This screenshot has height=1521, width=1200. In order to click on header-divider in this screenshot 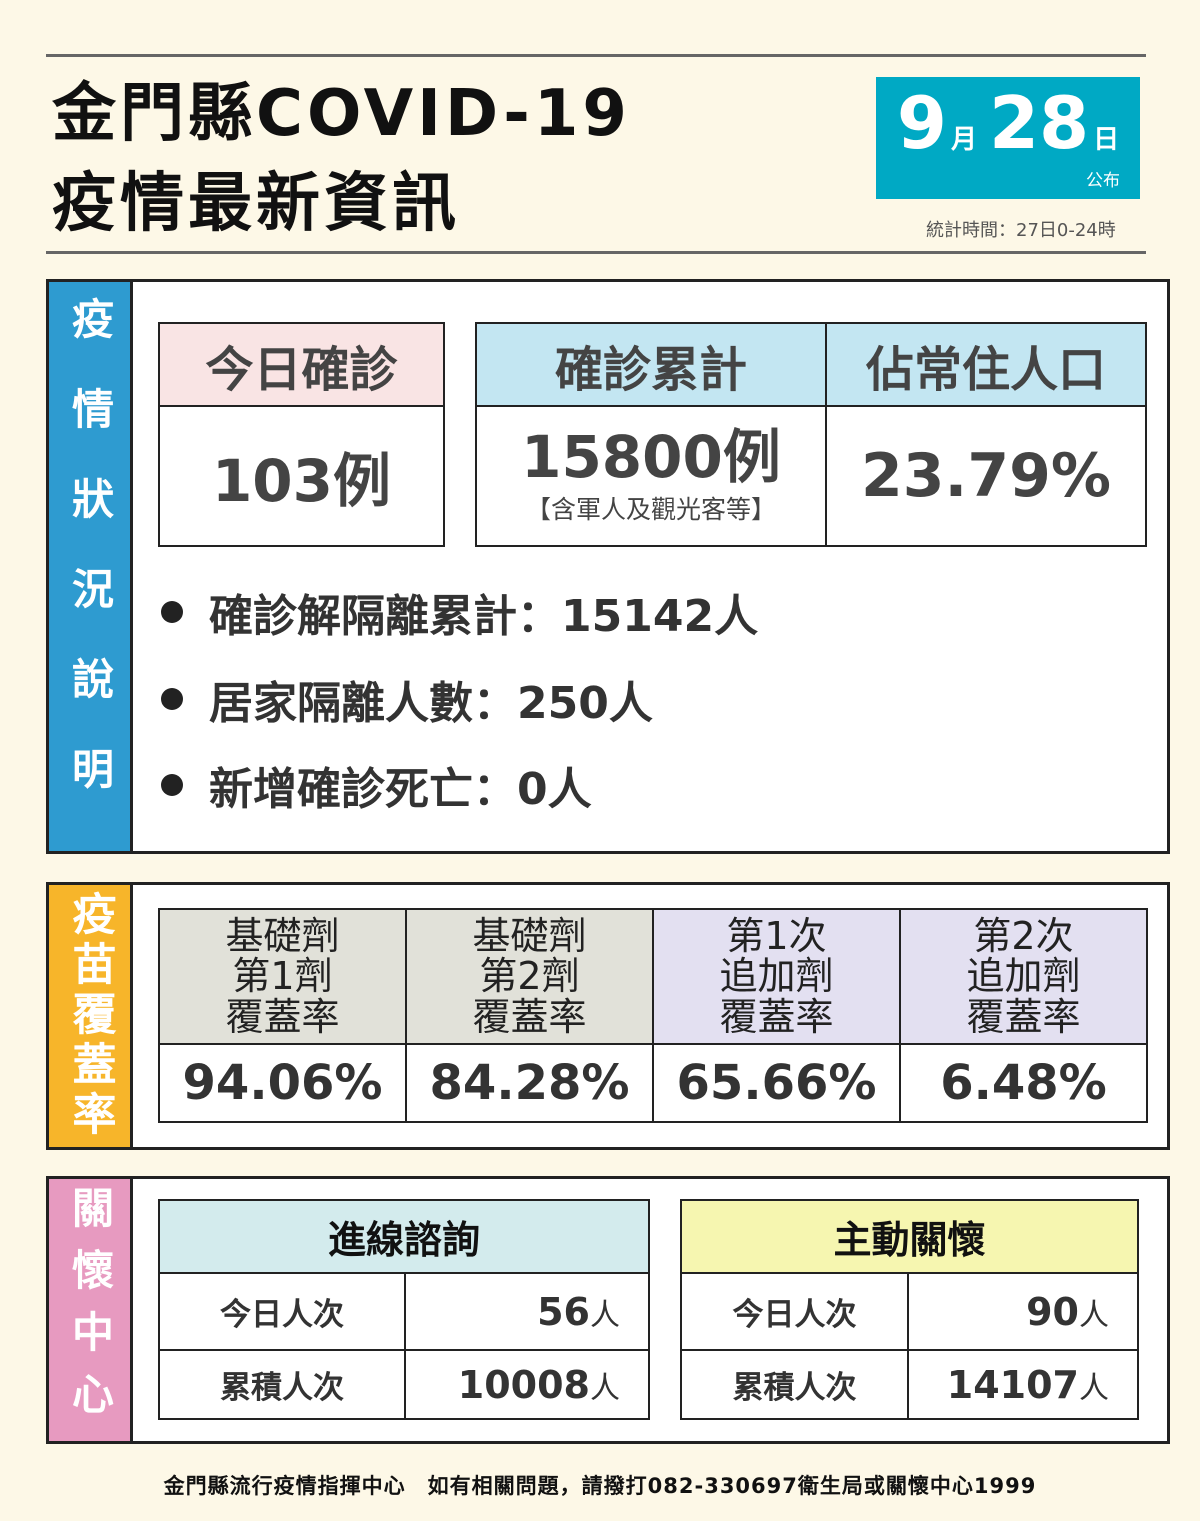, I will do `click(596, 252)`.